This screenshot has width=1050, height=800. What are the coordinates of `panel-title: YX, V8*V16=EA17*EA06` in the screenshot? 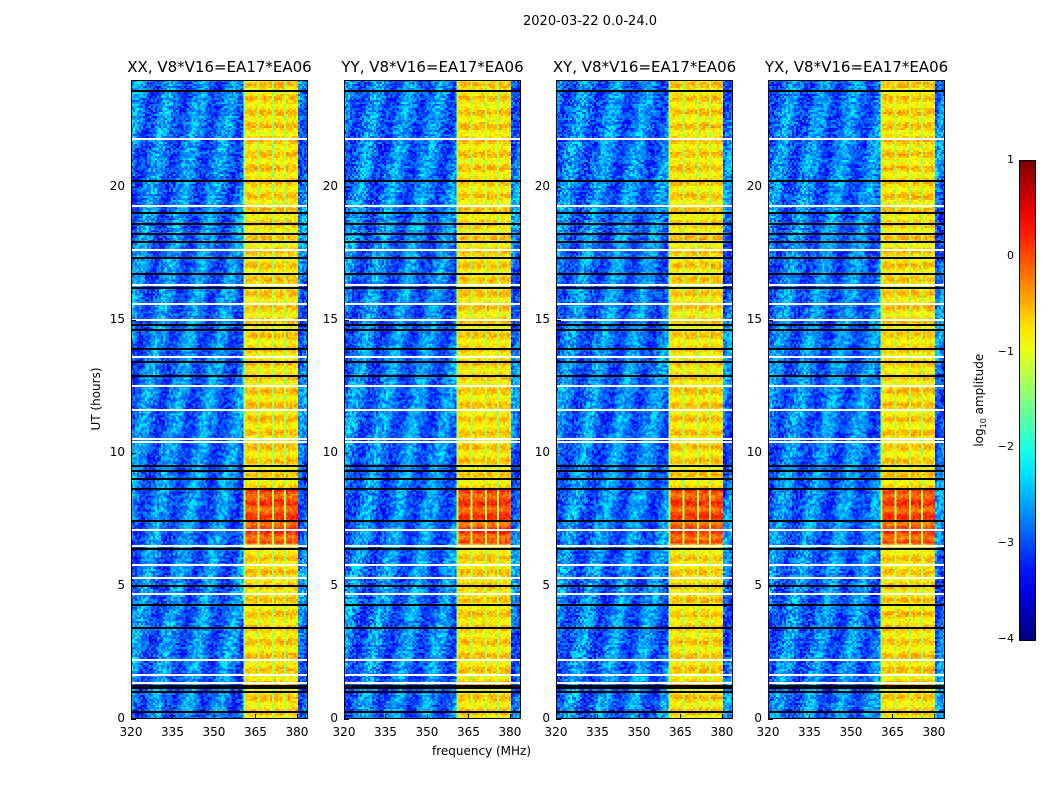 It's located at (856, 67).